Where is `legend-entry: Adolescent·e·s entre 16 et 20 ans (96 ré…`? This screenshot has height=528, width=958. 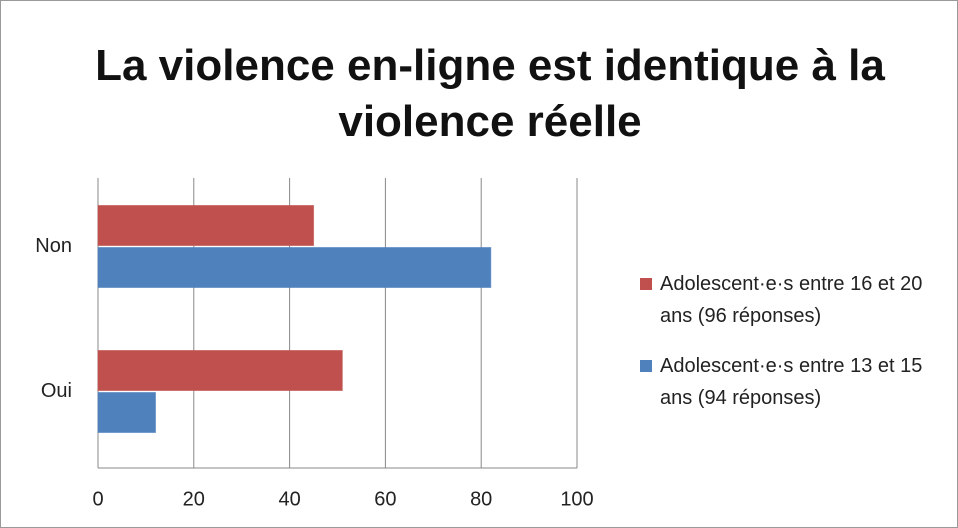 legend-entry: Adolescent·e·s entre 16 et 20 ans (96 ré… is located at coordinates (799, 300).